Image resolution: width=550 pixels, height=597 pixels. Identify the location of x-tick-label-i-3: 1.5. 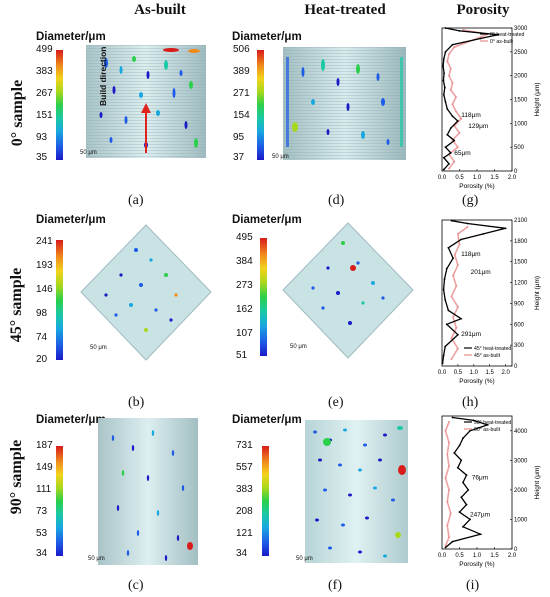
(494, 556).